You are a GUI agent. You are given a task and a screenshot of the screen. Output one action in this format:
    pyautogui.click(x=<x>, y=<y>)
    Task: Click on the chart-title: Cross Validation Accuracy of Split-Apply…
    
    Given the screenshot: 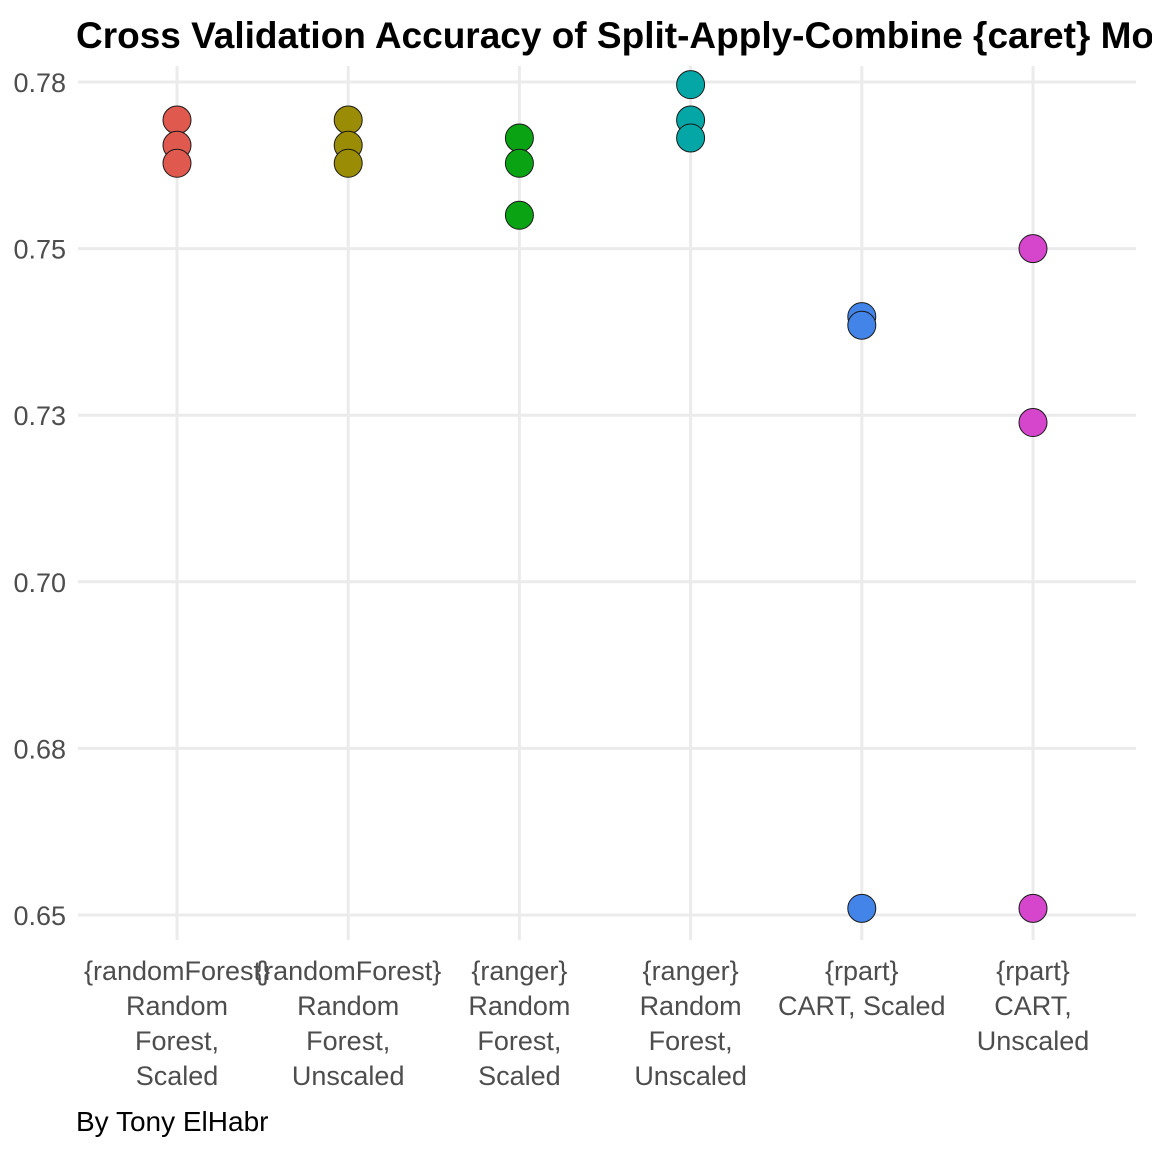 What is the action you would take?
    pyautogui.click(x=614, y=35)
    